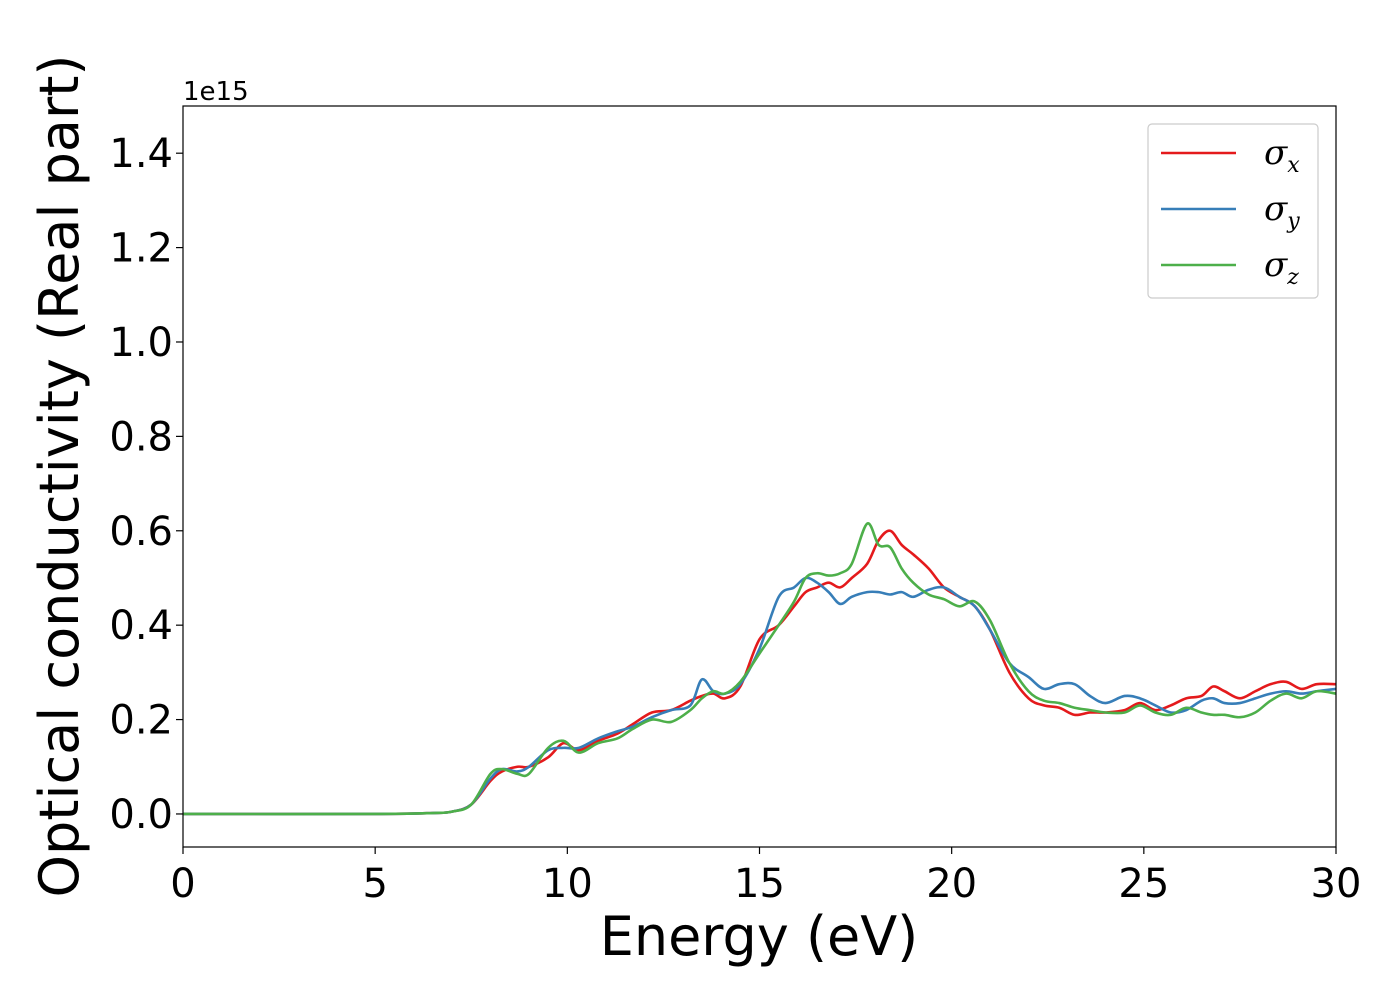  I want to click on legend-label-subscript: x, so click(1293, 165).